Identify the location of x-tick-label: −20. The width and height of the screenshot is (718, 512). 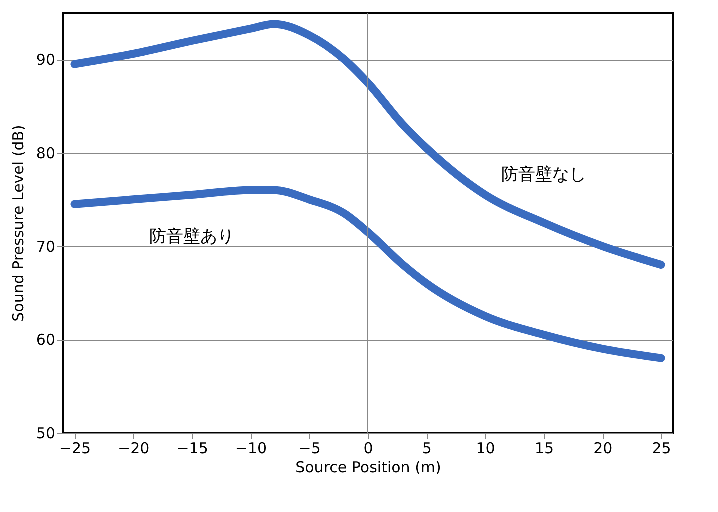
(134, 449).